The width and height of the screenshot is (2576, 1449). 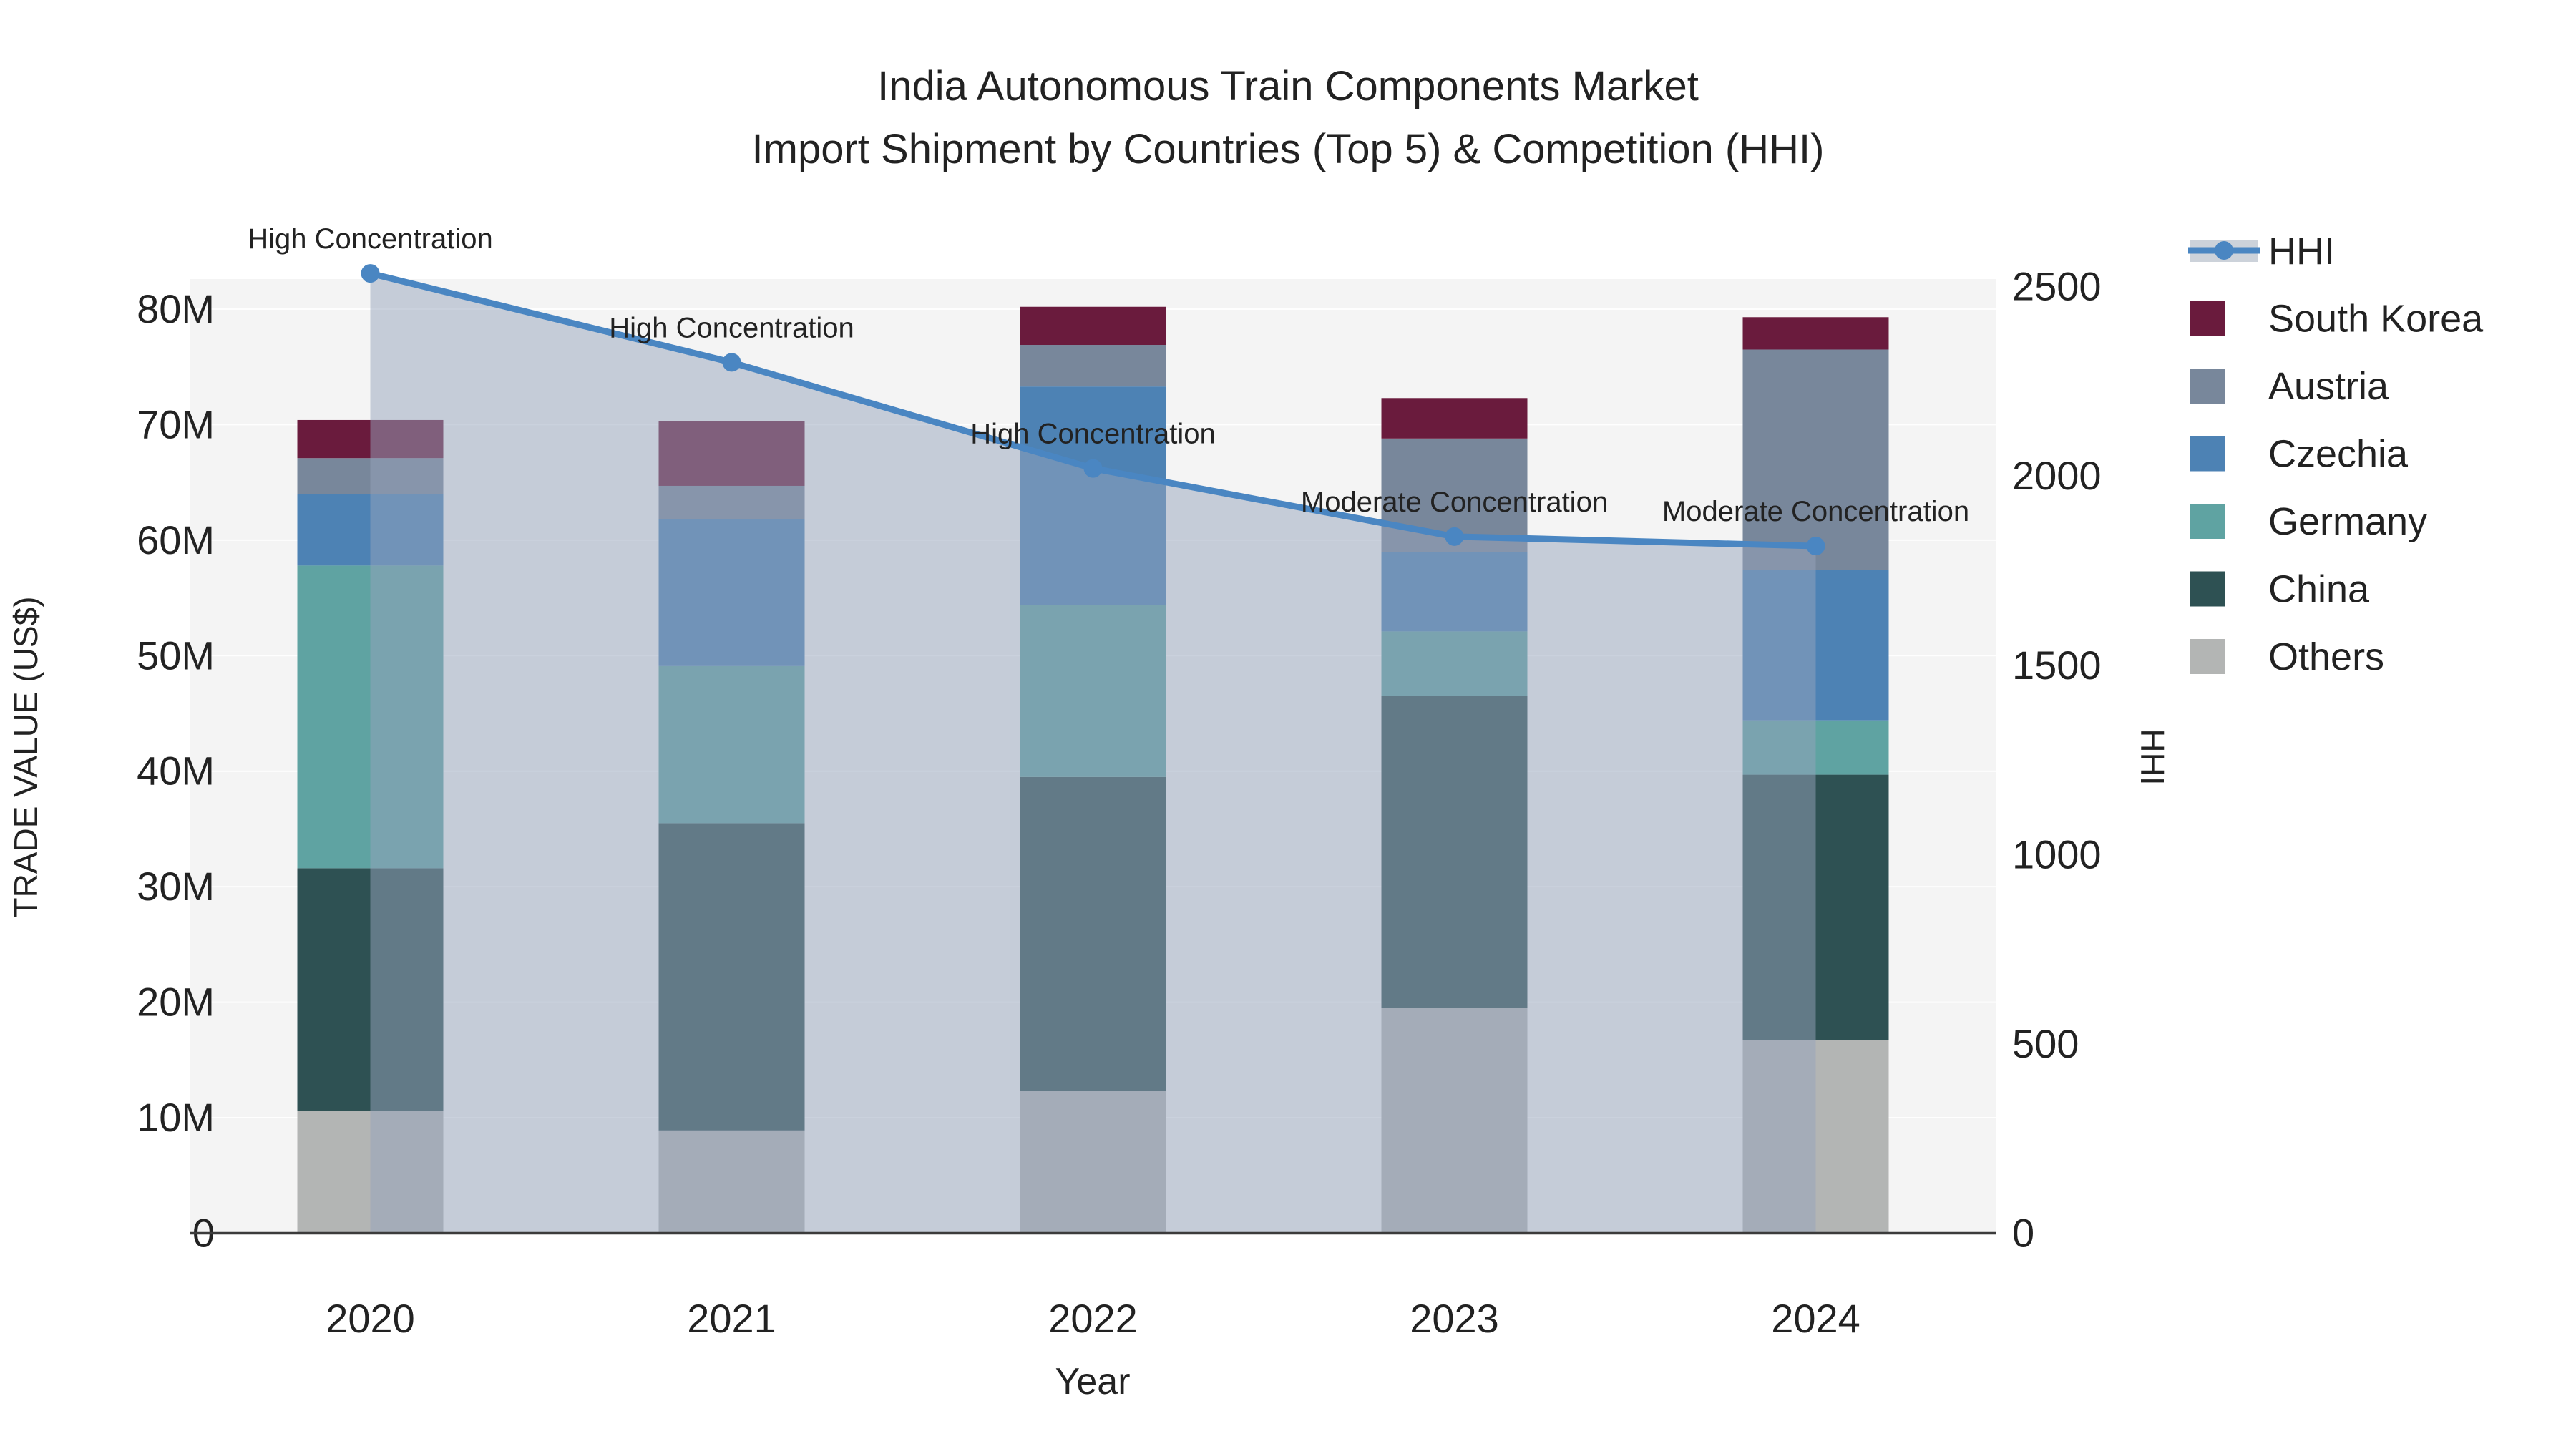 I want to click on y-left-axis-title: TRADE VALUE (US$), so click(x=25, y=756).